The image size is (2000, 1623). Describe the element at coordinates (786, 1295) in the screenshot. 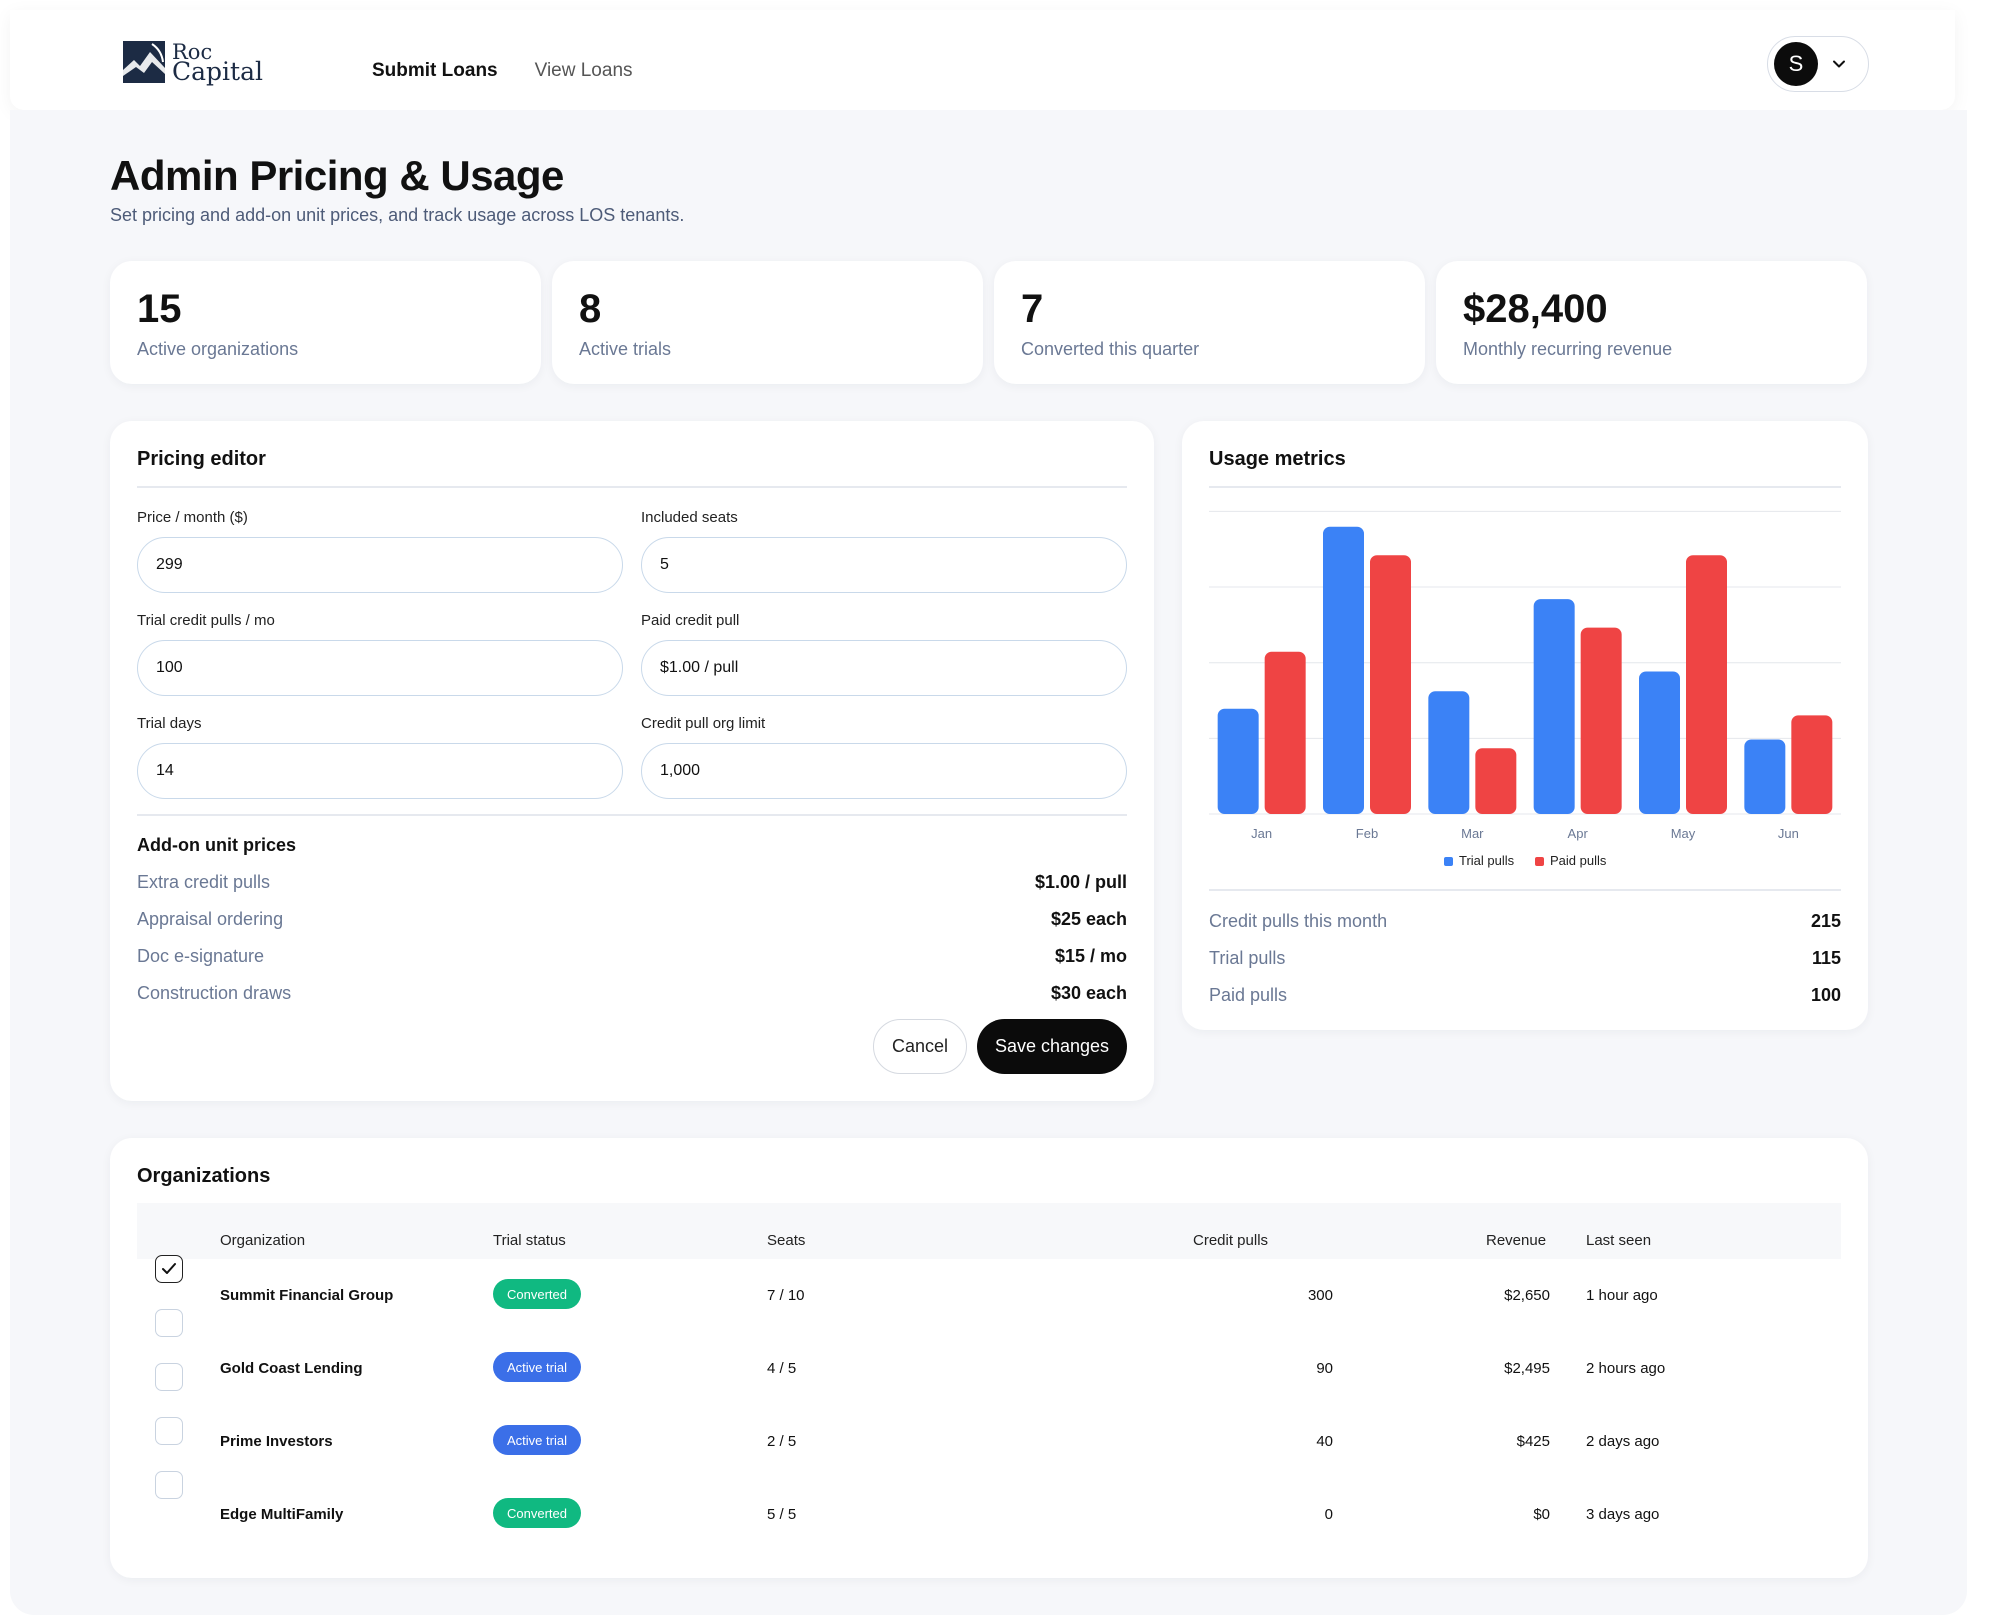

I see `seats-cell: 7 / 10` at that location.